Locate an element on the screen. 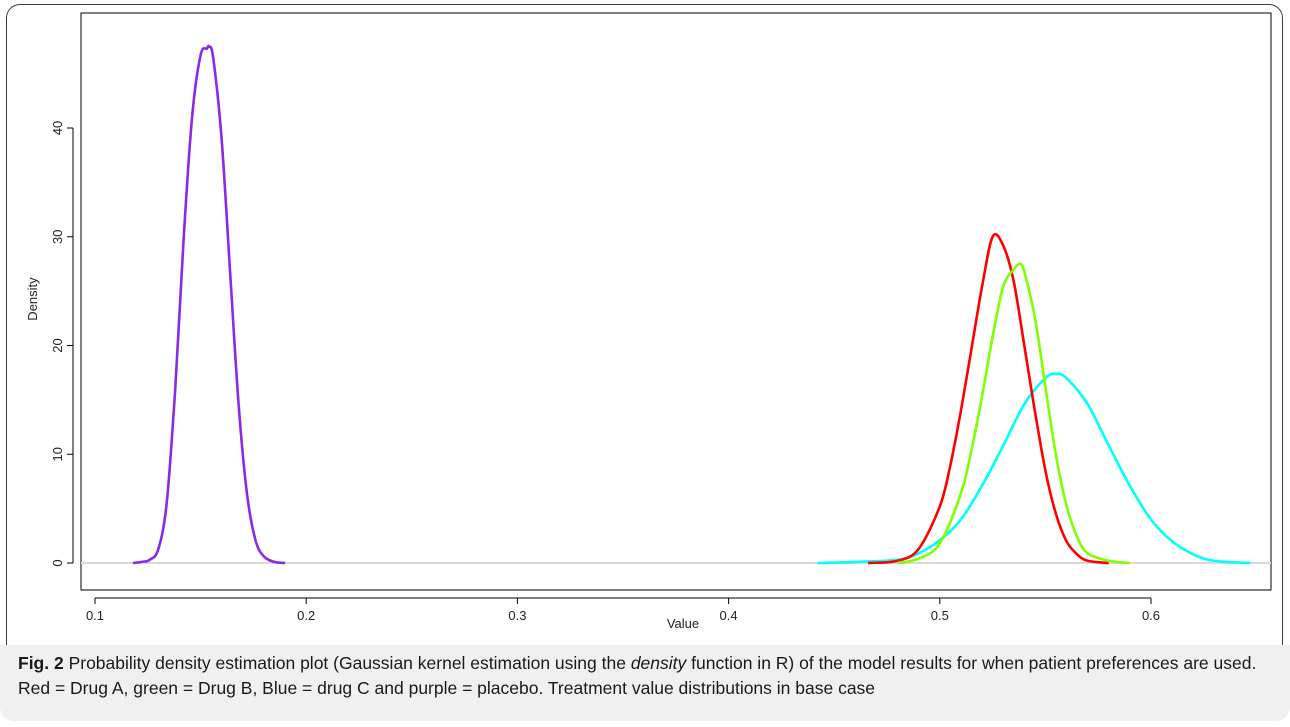 The width and height of the screenshot is (1290, 727). x-tick-label: 0.3 is located at coordinates (517, 615).